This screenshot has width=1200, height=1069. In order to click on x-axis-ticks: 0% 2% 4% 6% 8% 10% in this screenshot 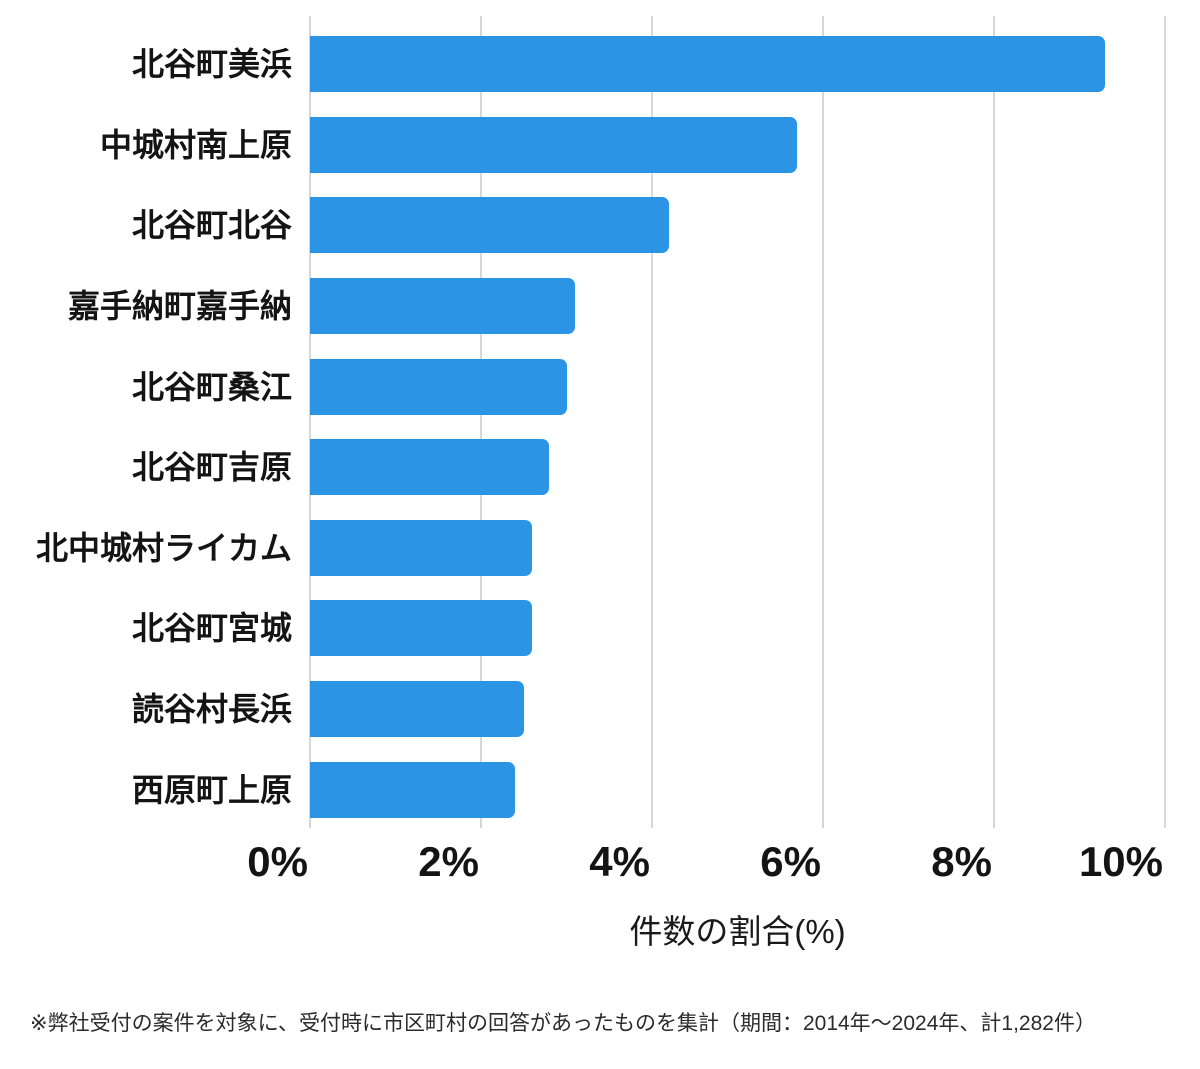, I will do `click(706, 864)`.